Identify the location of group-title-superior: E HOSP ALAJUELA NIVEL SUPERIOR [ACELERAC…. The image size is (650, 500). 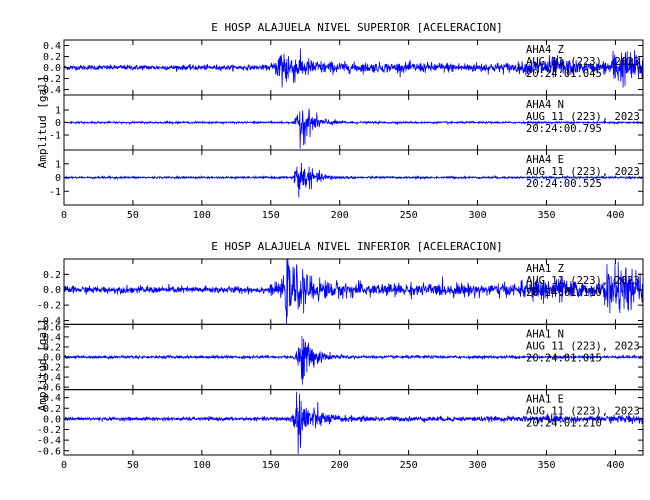
(356, 27).